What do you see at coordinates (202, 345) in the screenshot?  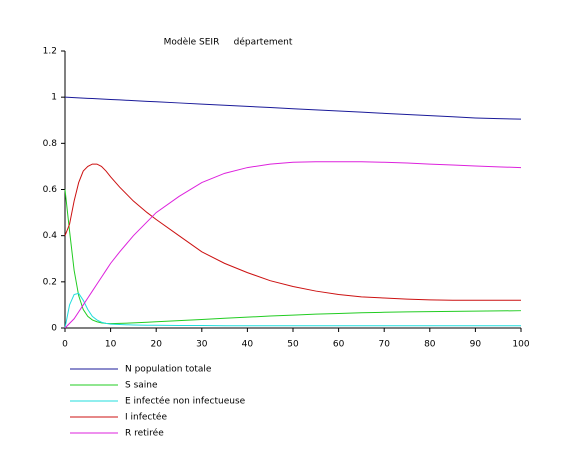 I see `x-tick-label: 30` at bounding box center [202, 345].